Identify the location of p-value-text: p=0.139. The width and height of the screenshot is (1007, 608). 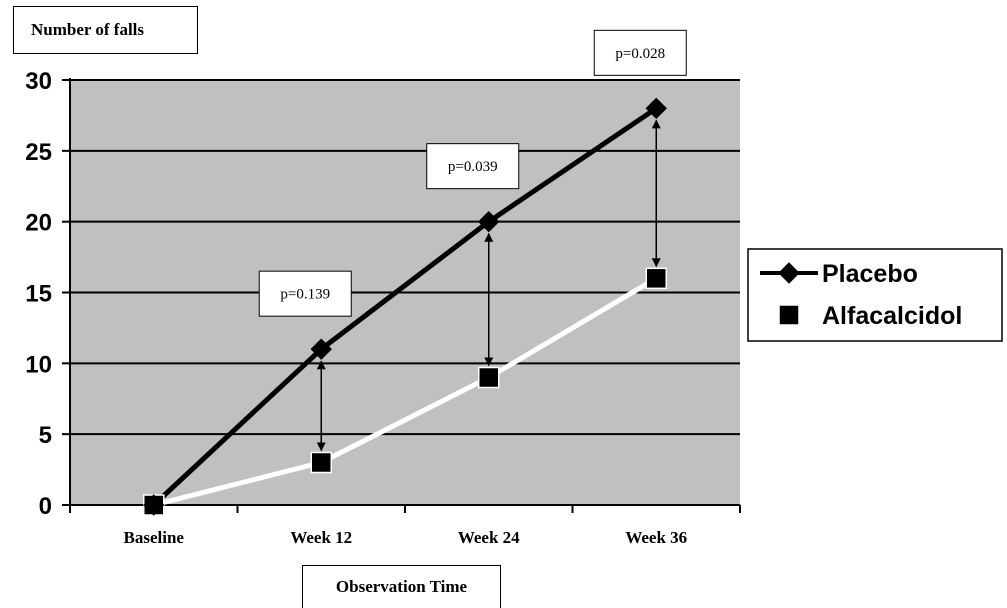
(305, 295).